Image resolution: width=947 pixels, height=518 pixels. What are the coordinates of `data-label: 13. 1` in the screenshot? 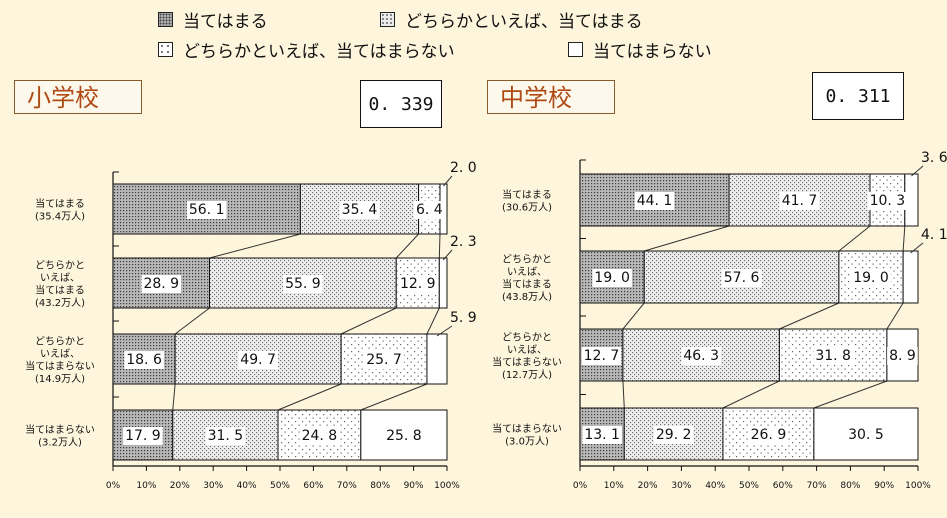 It's located at (602, 435).